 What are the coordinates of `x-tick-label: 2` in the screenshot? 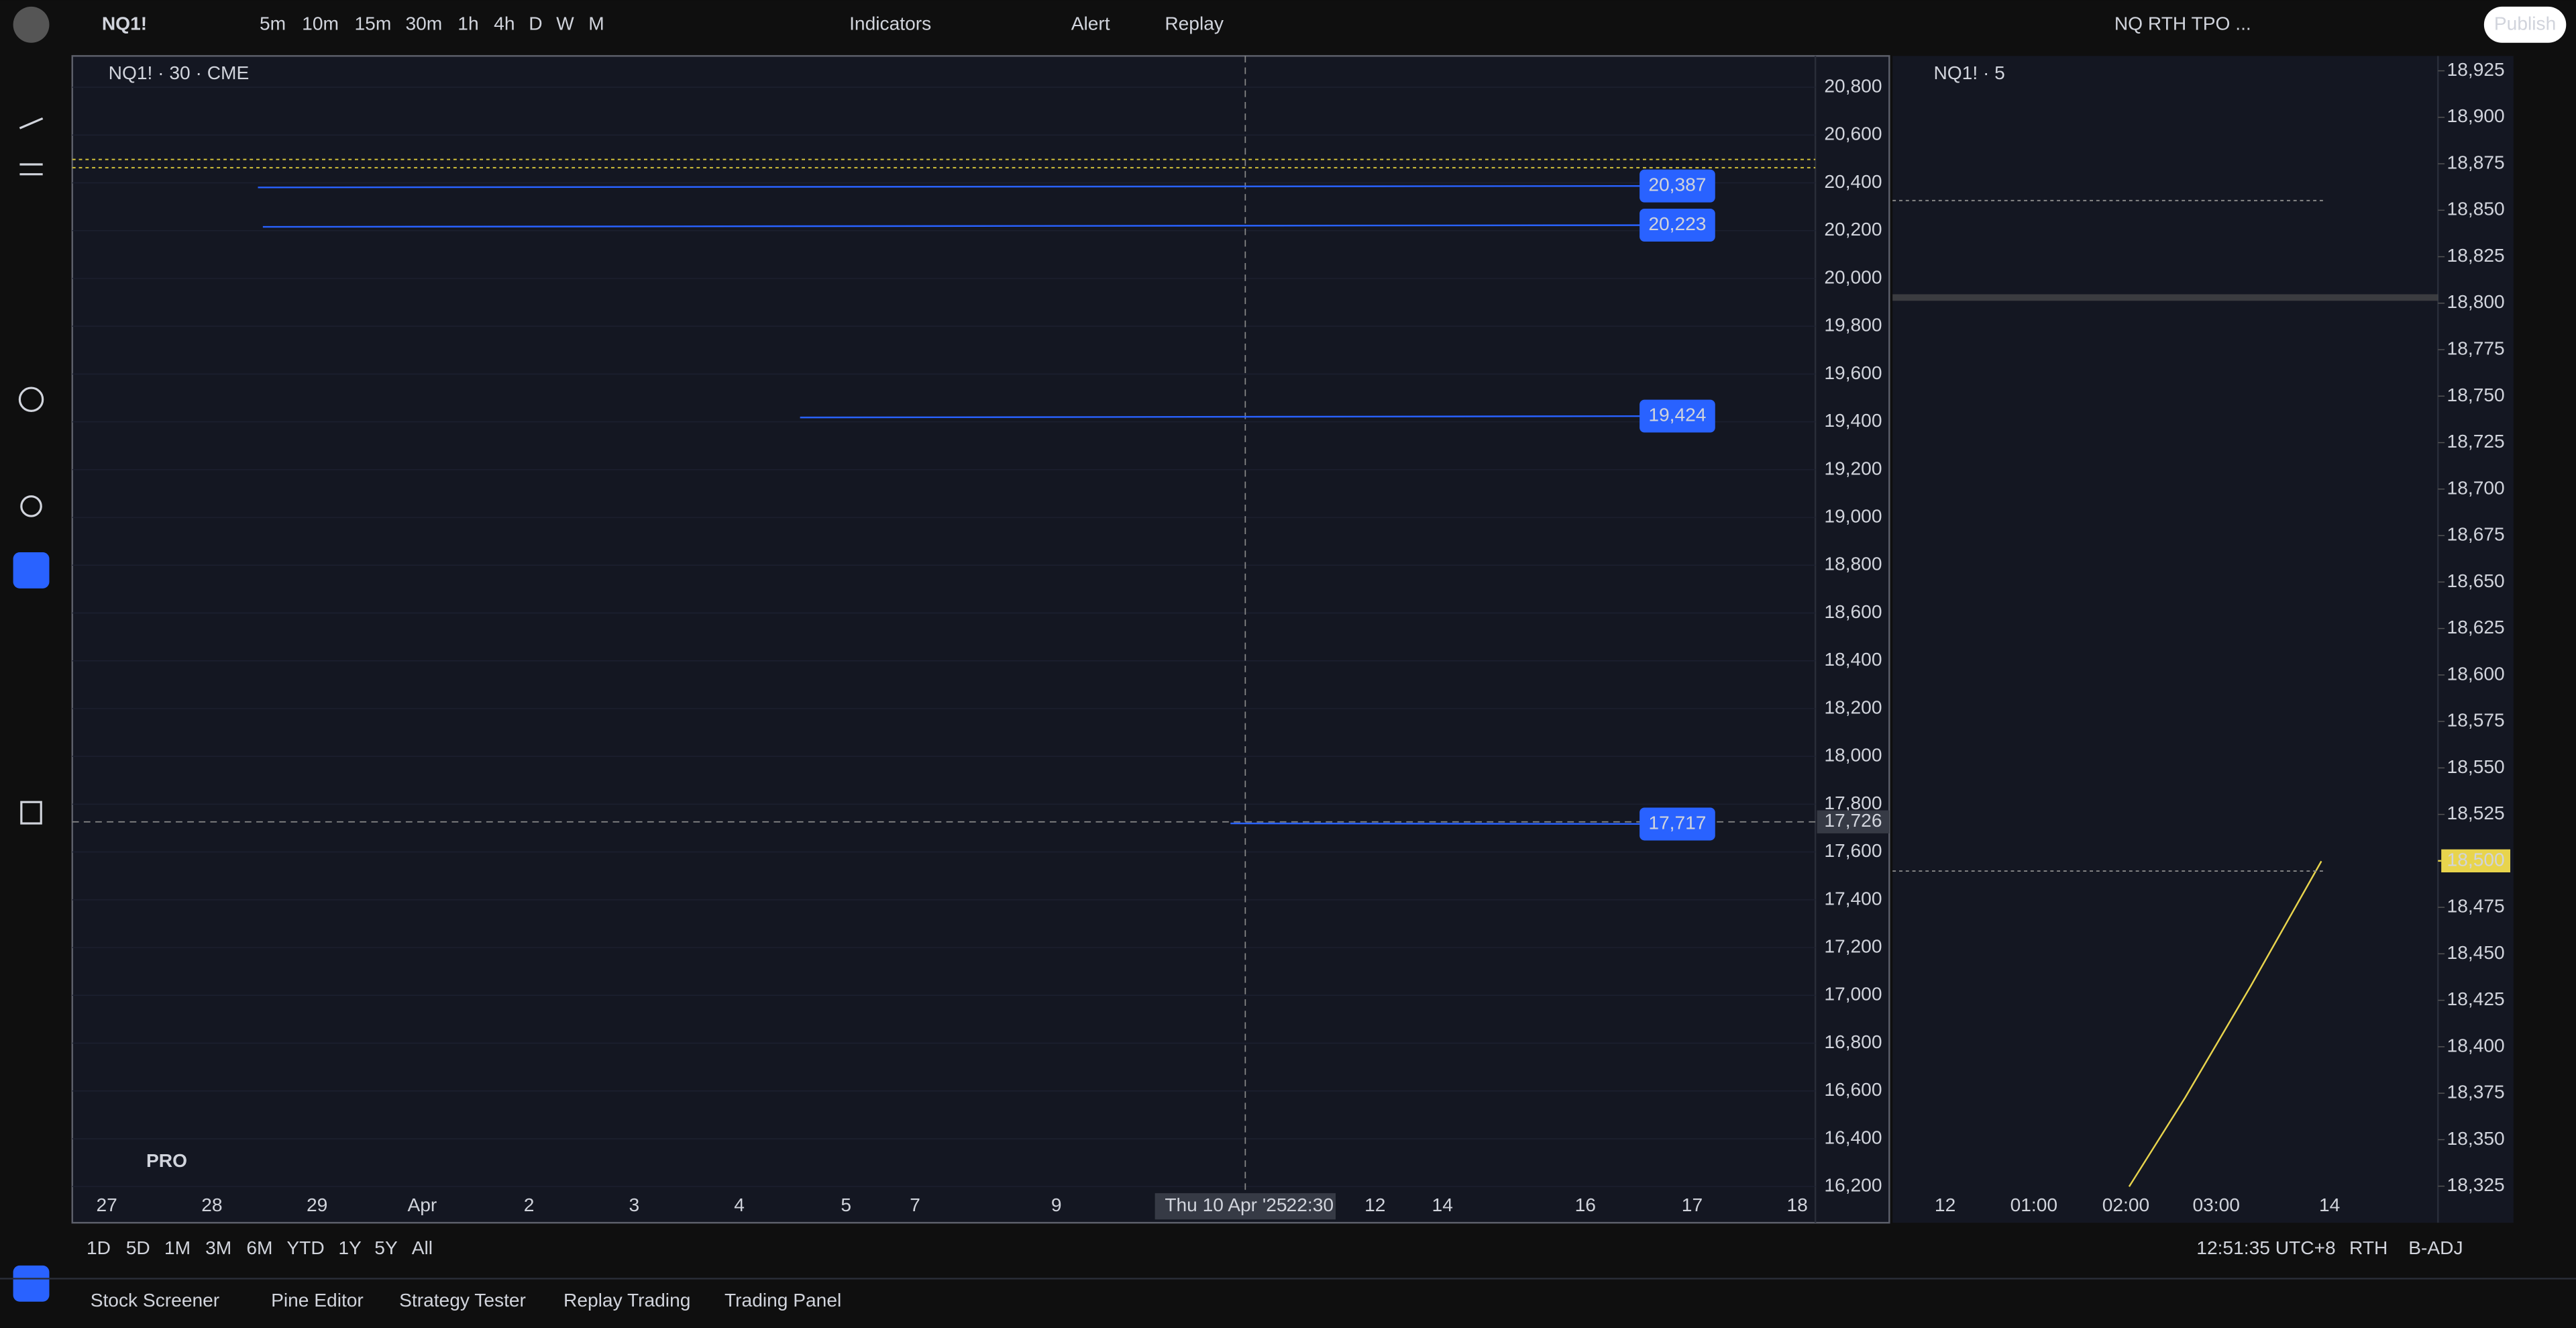 It's located at (529, 1204).